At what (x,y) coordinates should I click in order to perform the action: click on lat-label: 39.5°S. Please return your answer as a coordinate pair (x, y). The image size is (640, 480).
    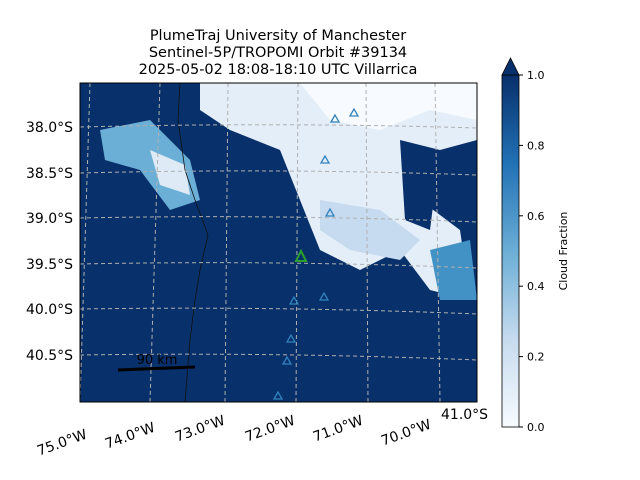
    Looking at the image, I should click on (49, 265).